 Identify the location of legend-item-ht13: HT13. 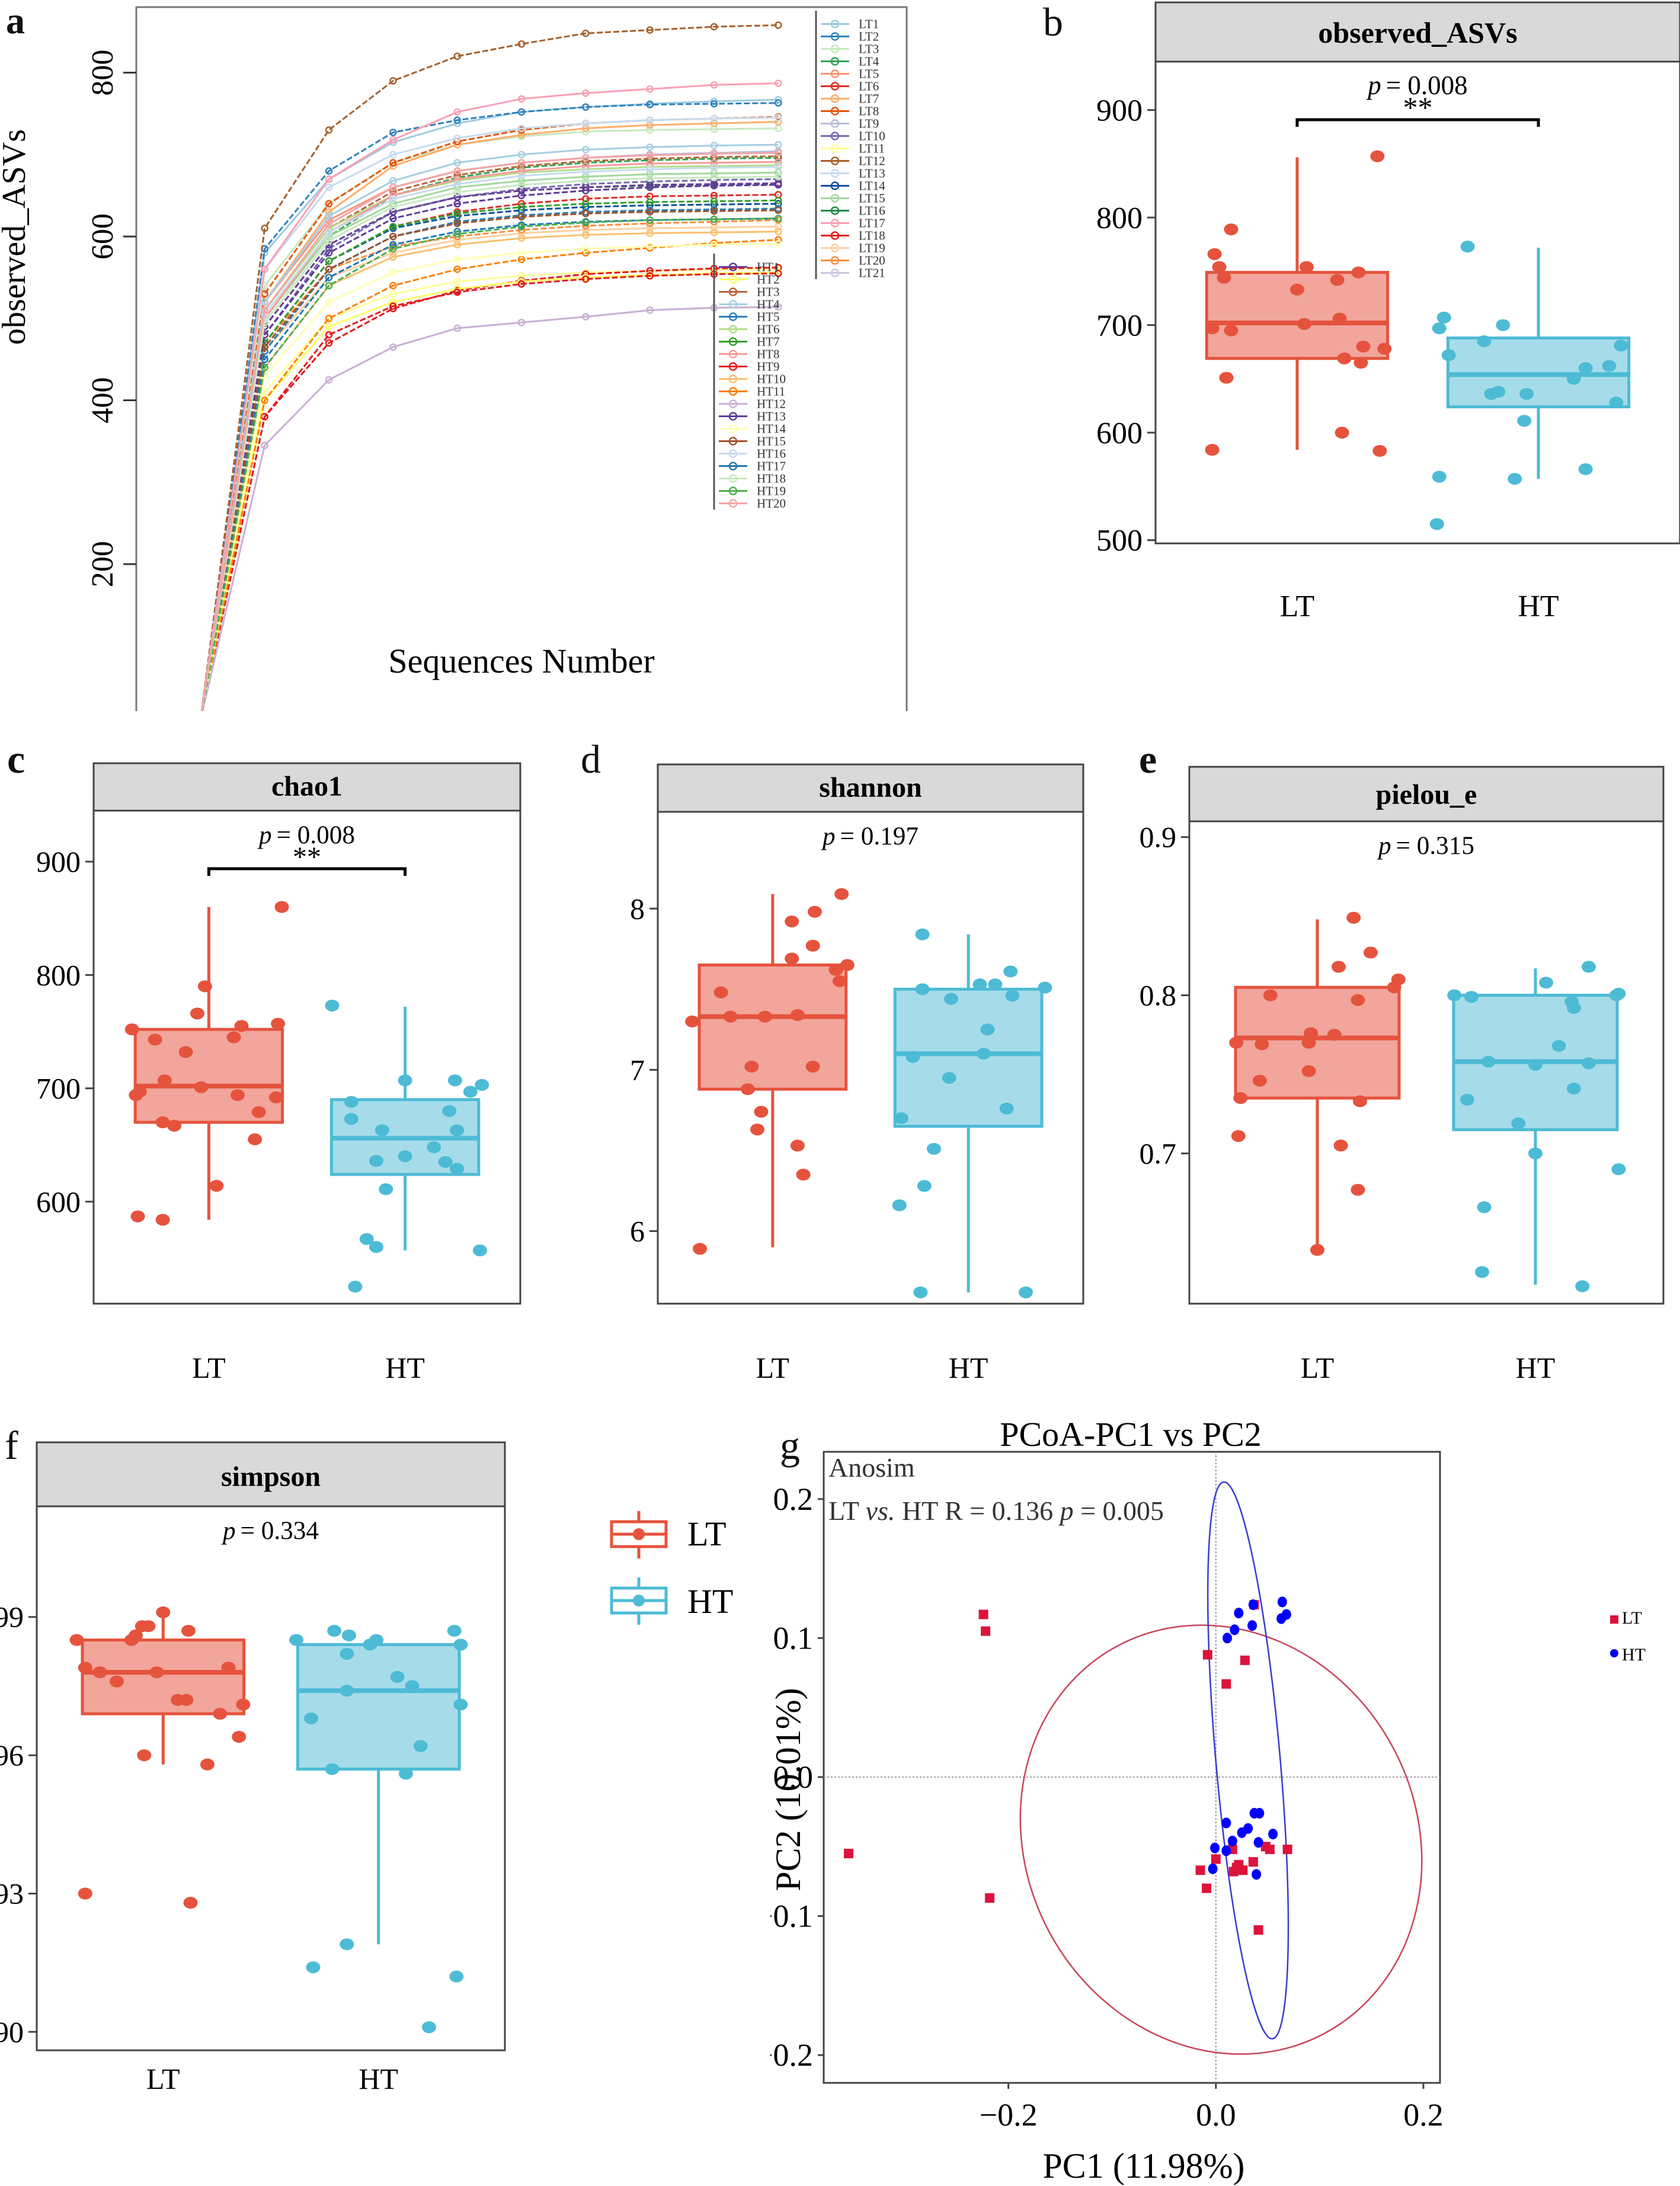
(752, 416).